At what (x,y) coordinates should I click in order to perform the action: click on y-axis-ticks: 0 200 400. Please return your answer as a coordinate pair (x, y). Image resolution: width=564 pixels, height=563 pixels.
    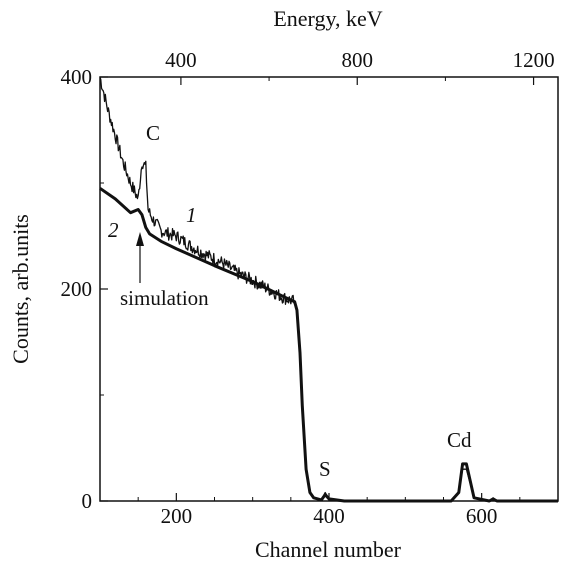
    Looking at the image, I should click on (84, 289).